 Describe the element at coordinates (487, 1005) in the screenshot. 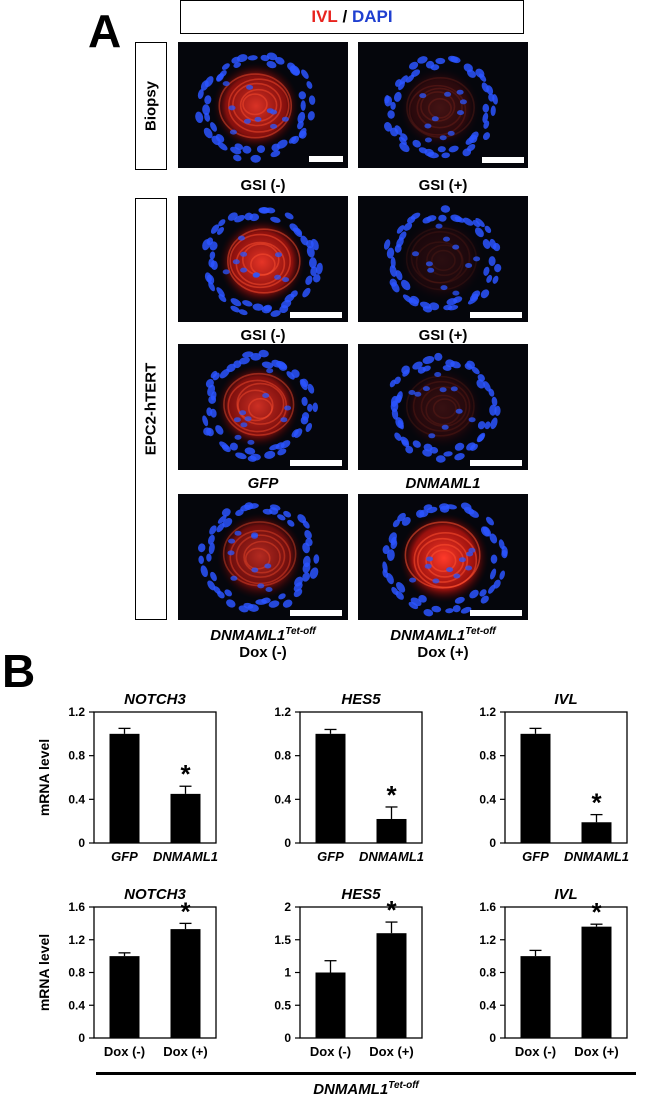

I see `y-tick-label: 0.4` at that location.